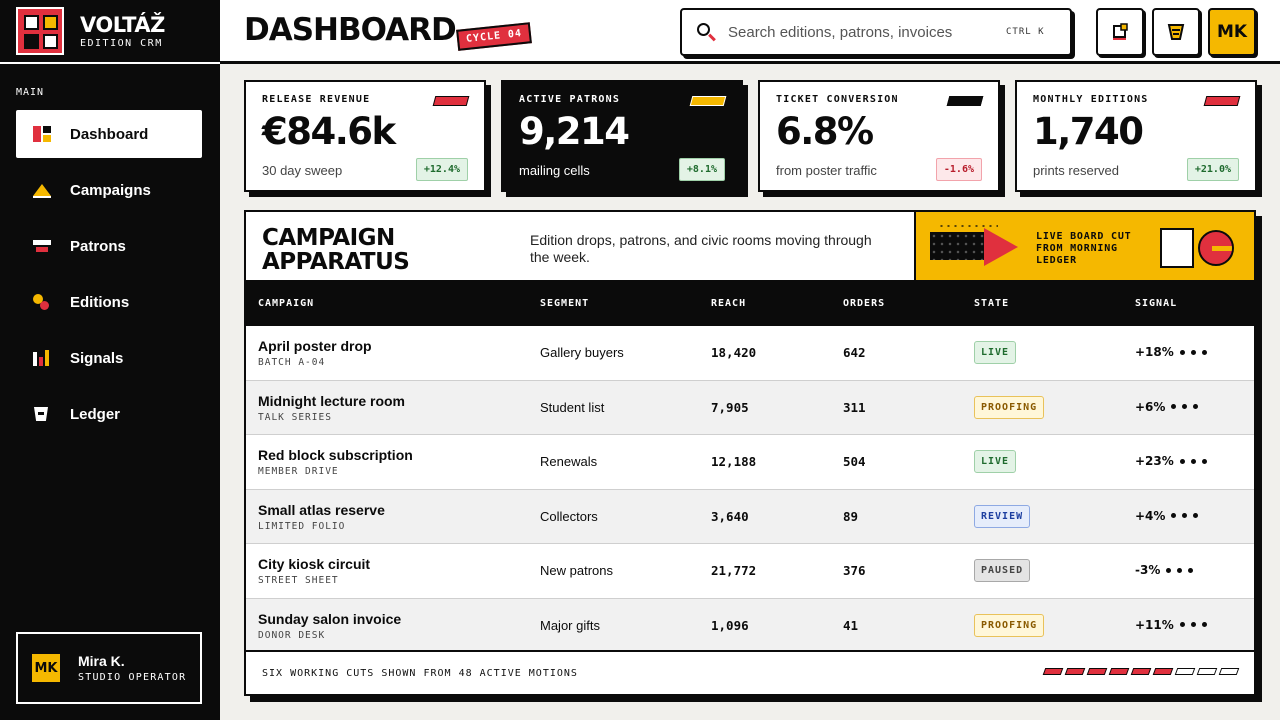  Describe the element at coordinates (958, 246) in the screenshot. I see `halftone-block-icon` at that location.